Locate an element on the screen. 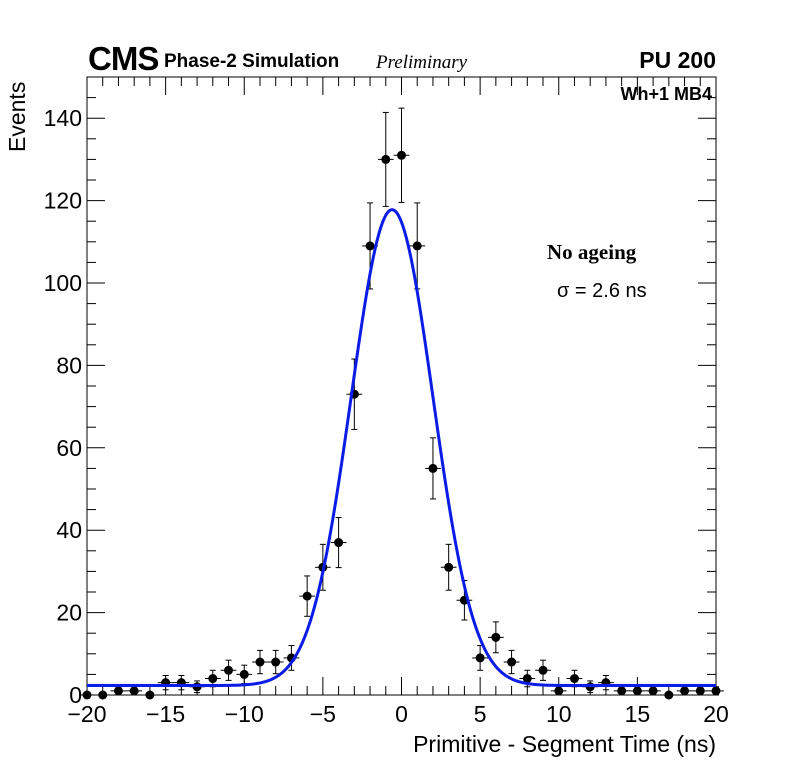  y-tick-label: 20 is located at coordinates (69, 613).